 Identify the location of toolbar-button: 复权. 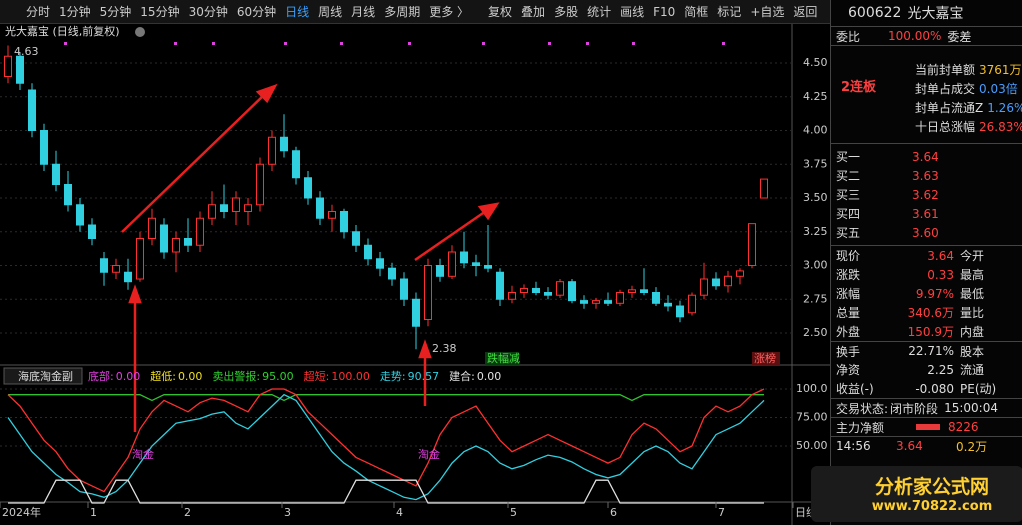
(500, 12).